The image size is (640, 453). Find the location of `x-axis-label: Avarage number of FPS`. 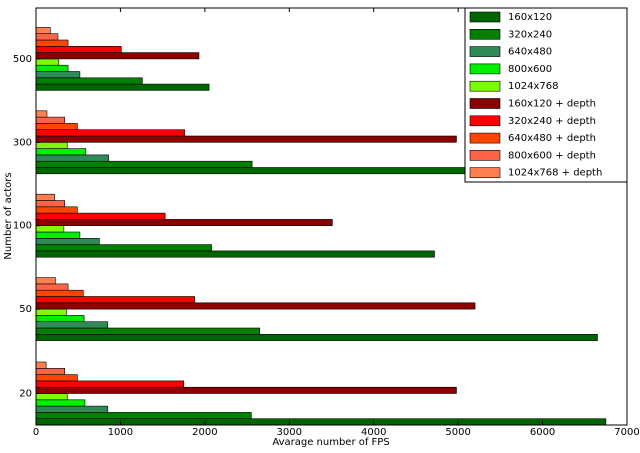

x-axis-label: Avarage number of FPS is located at coordinates (330, 442).